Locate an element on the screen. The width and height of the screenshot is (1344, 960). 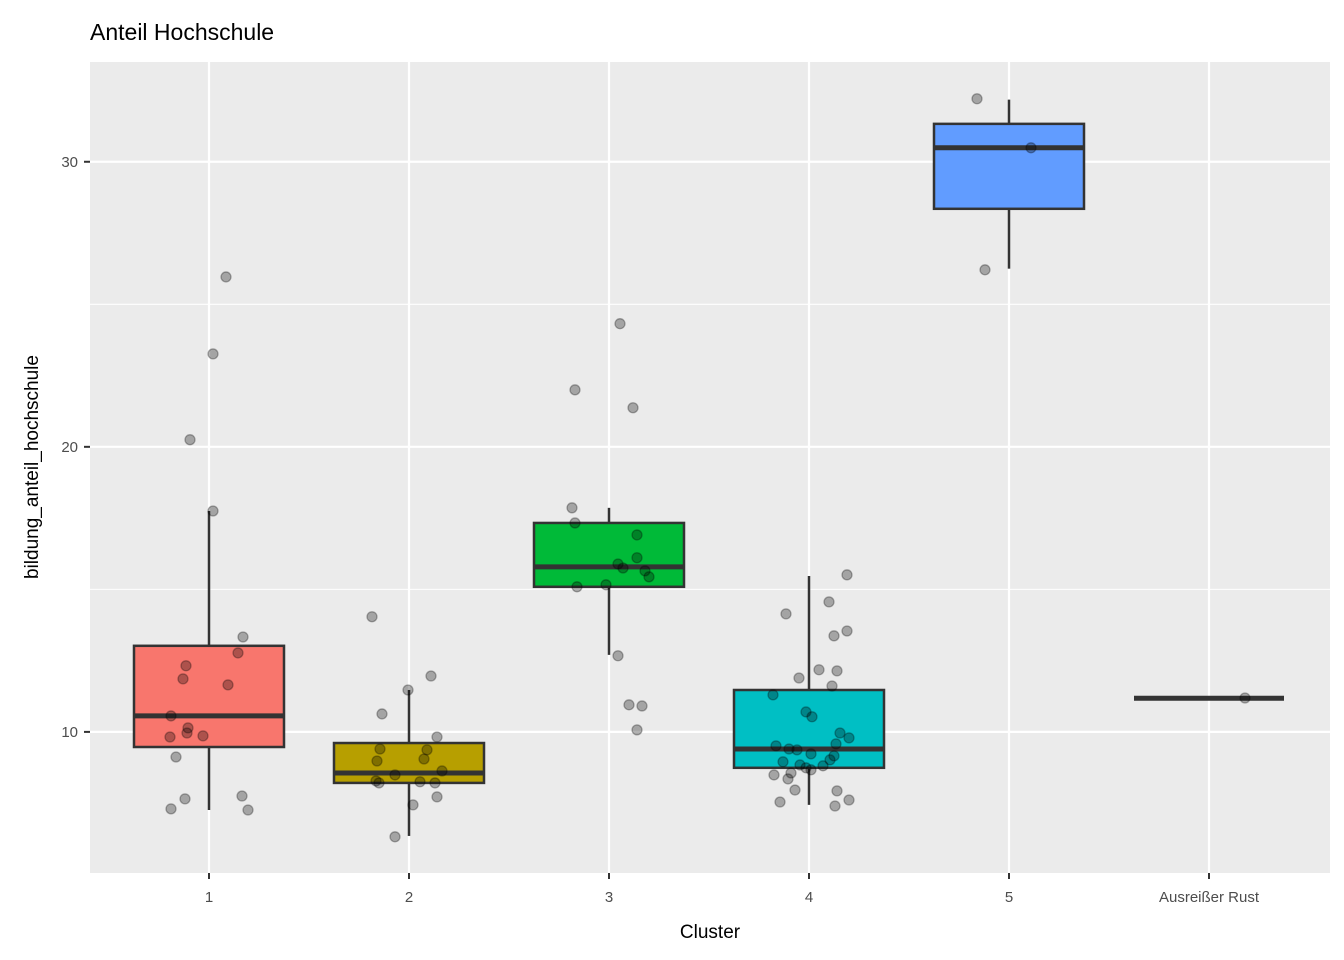
y-tick-label: 20 is located at coordinates (69, 447).